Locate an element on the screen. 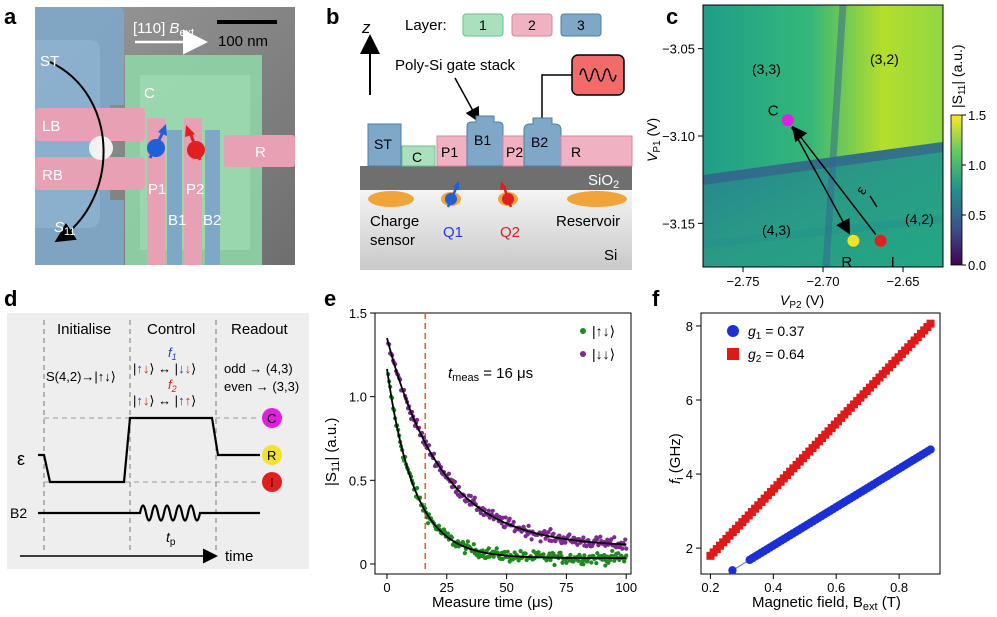  sio2-label: SiO2 is located at coordinates (603, 181).